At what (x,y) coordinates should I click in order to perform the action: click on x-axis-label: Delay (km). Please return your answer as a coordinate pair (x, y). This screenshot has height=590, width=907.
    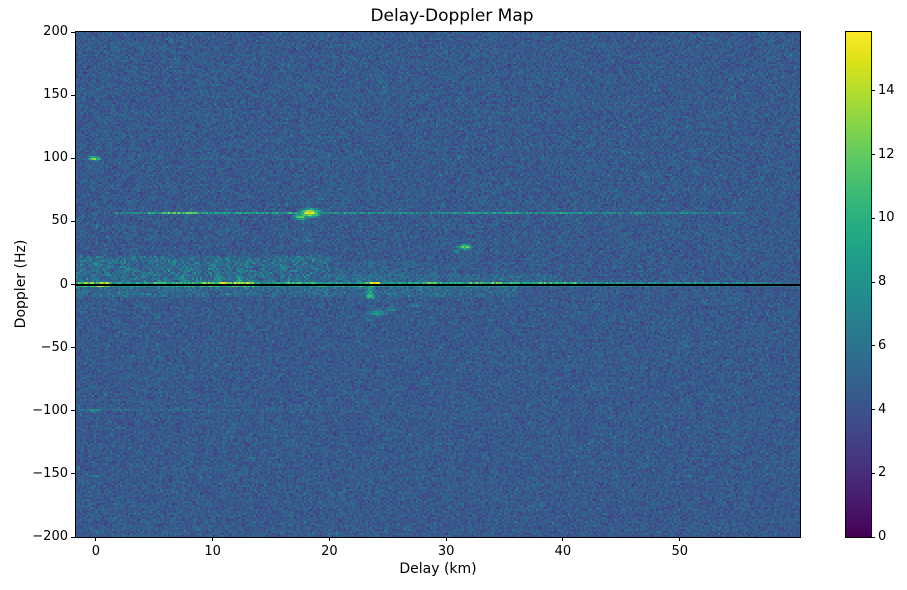
    Looking at the image, I should click on (438, 569).